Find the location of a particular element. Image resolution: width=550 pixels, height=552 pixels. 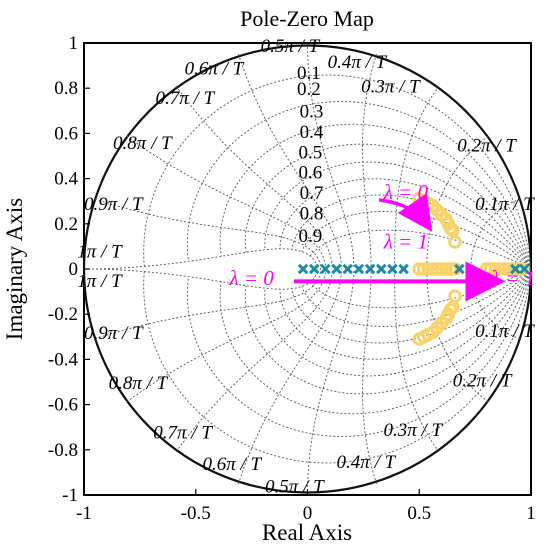

y-tick-label-3: 0.4 is located at coordinates (66, 179).